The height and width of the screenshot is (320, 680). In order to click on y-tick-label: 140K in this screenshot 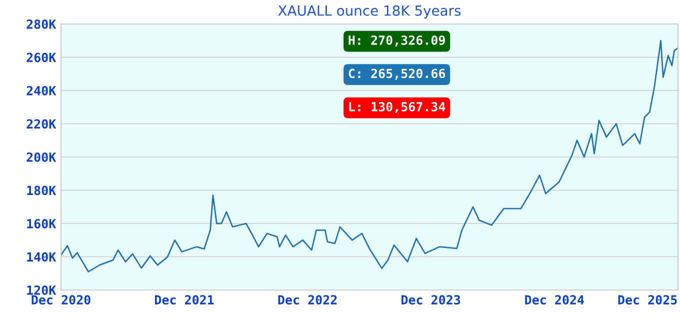, I will do `click(41, 257)`.